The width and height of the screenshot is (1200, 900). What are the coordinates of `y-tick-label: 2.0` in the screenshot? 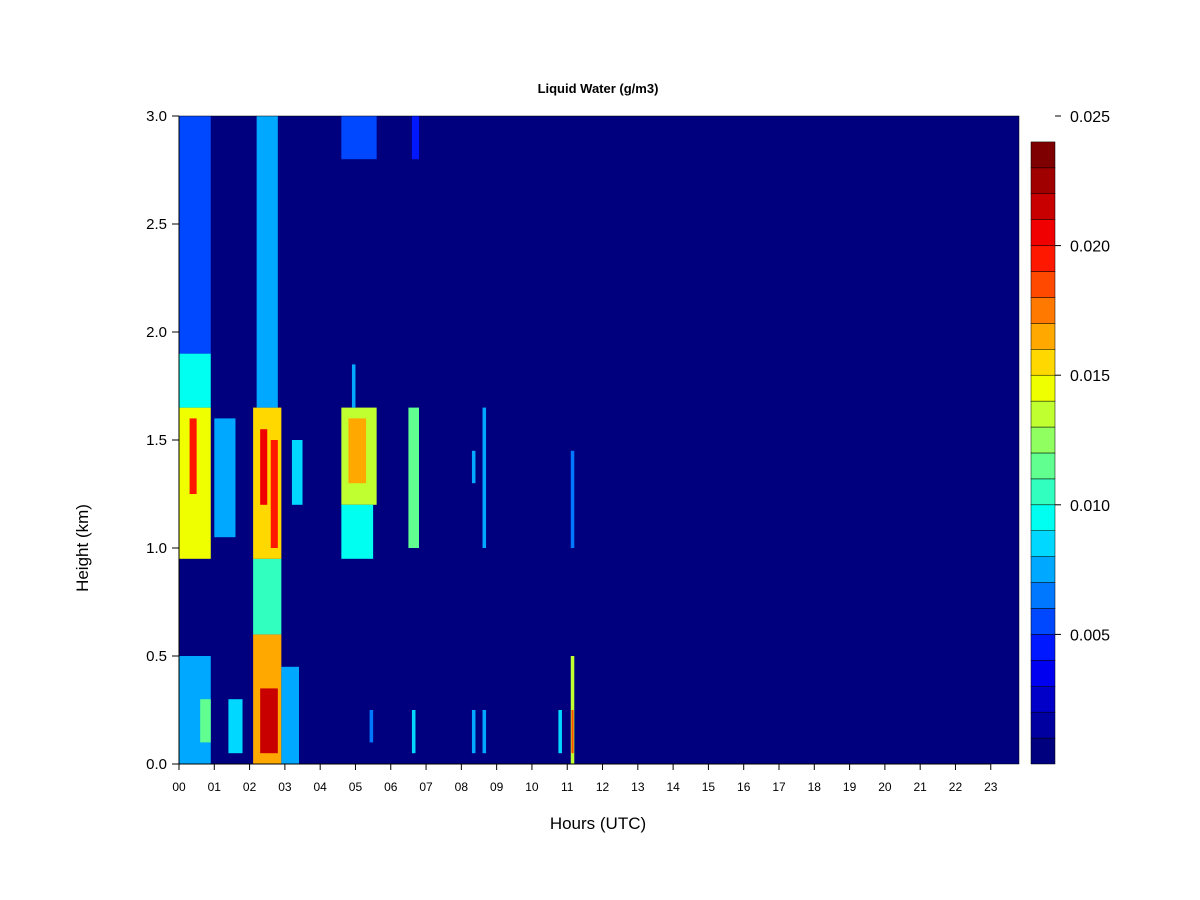 It's located at (156, 332).